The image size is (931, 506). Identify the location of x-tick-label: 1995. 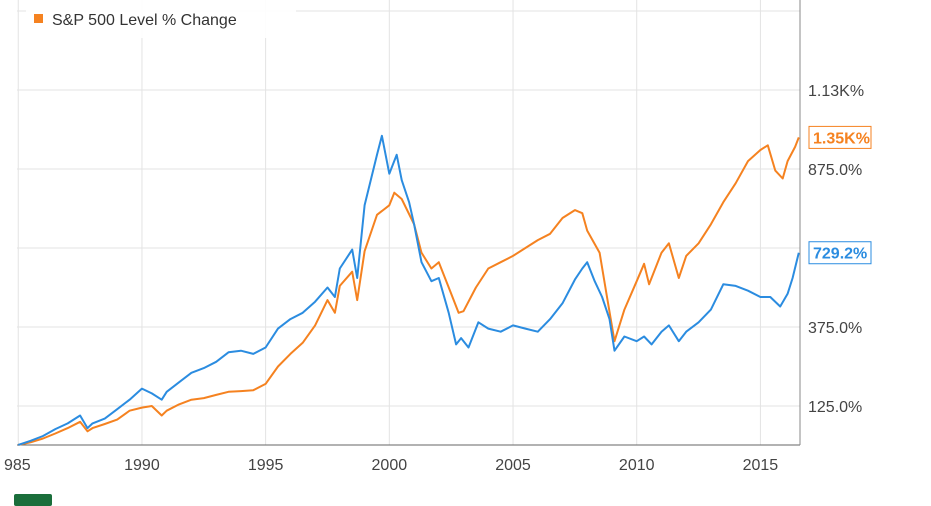
(266, 465).